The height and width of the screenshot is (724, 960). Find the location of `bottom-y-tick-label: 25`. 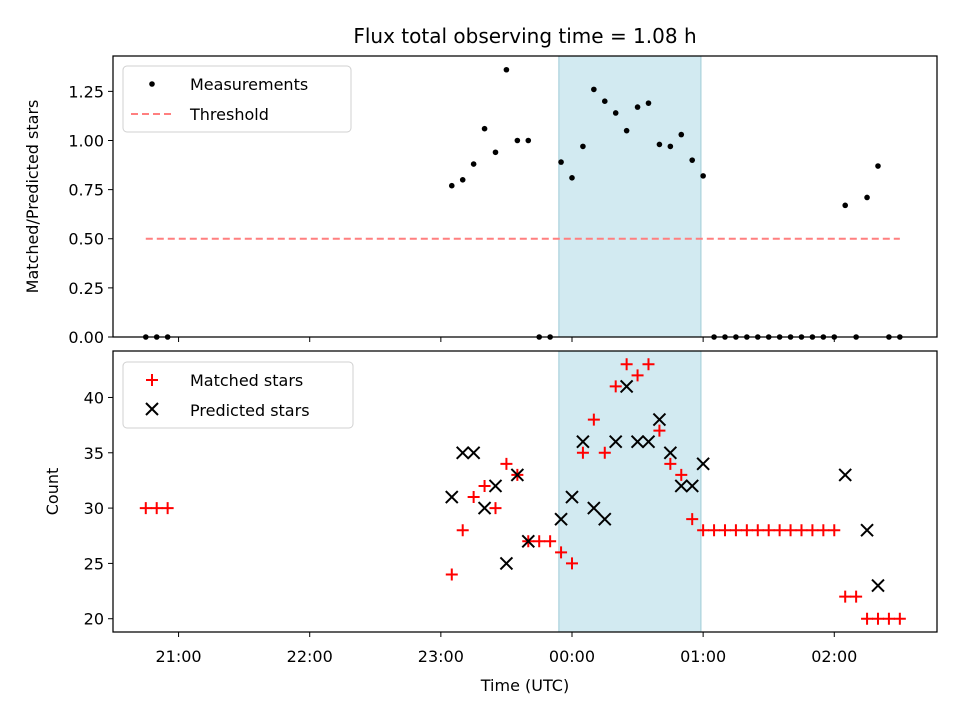

bottom-y-tick-label: 25 is located at coordinates (94, 563).